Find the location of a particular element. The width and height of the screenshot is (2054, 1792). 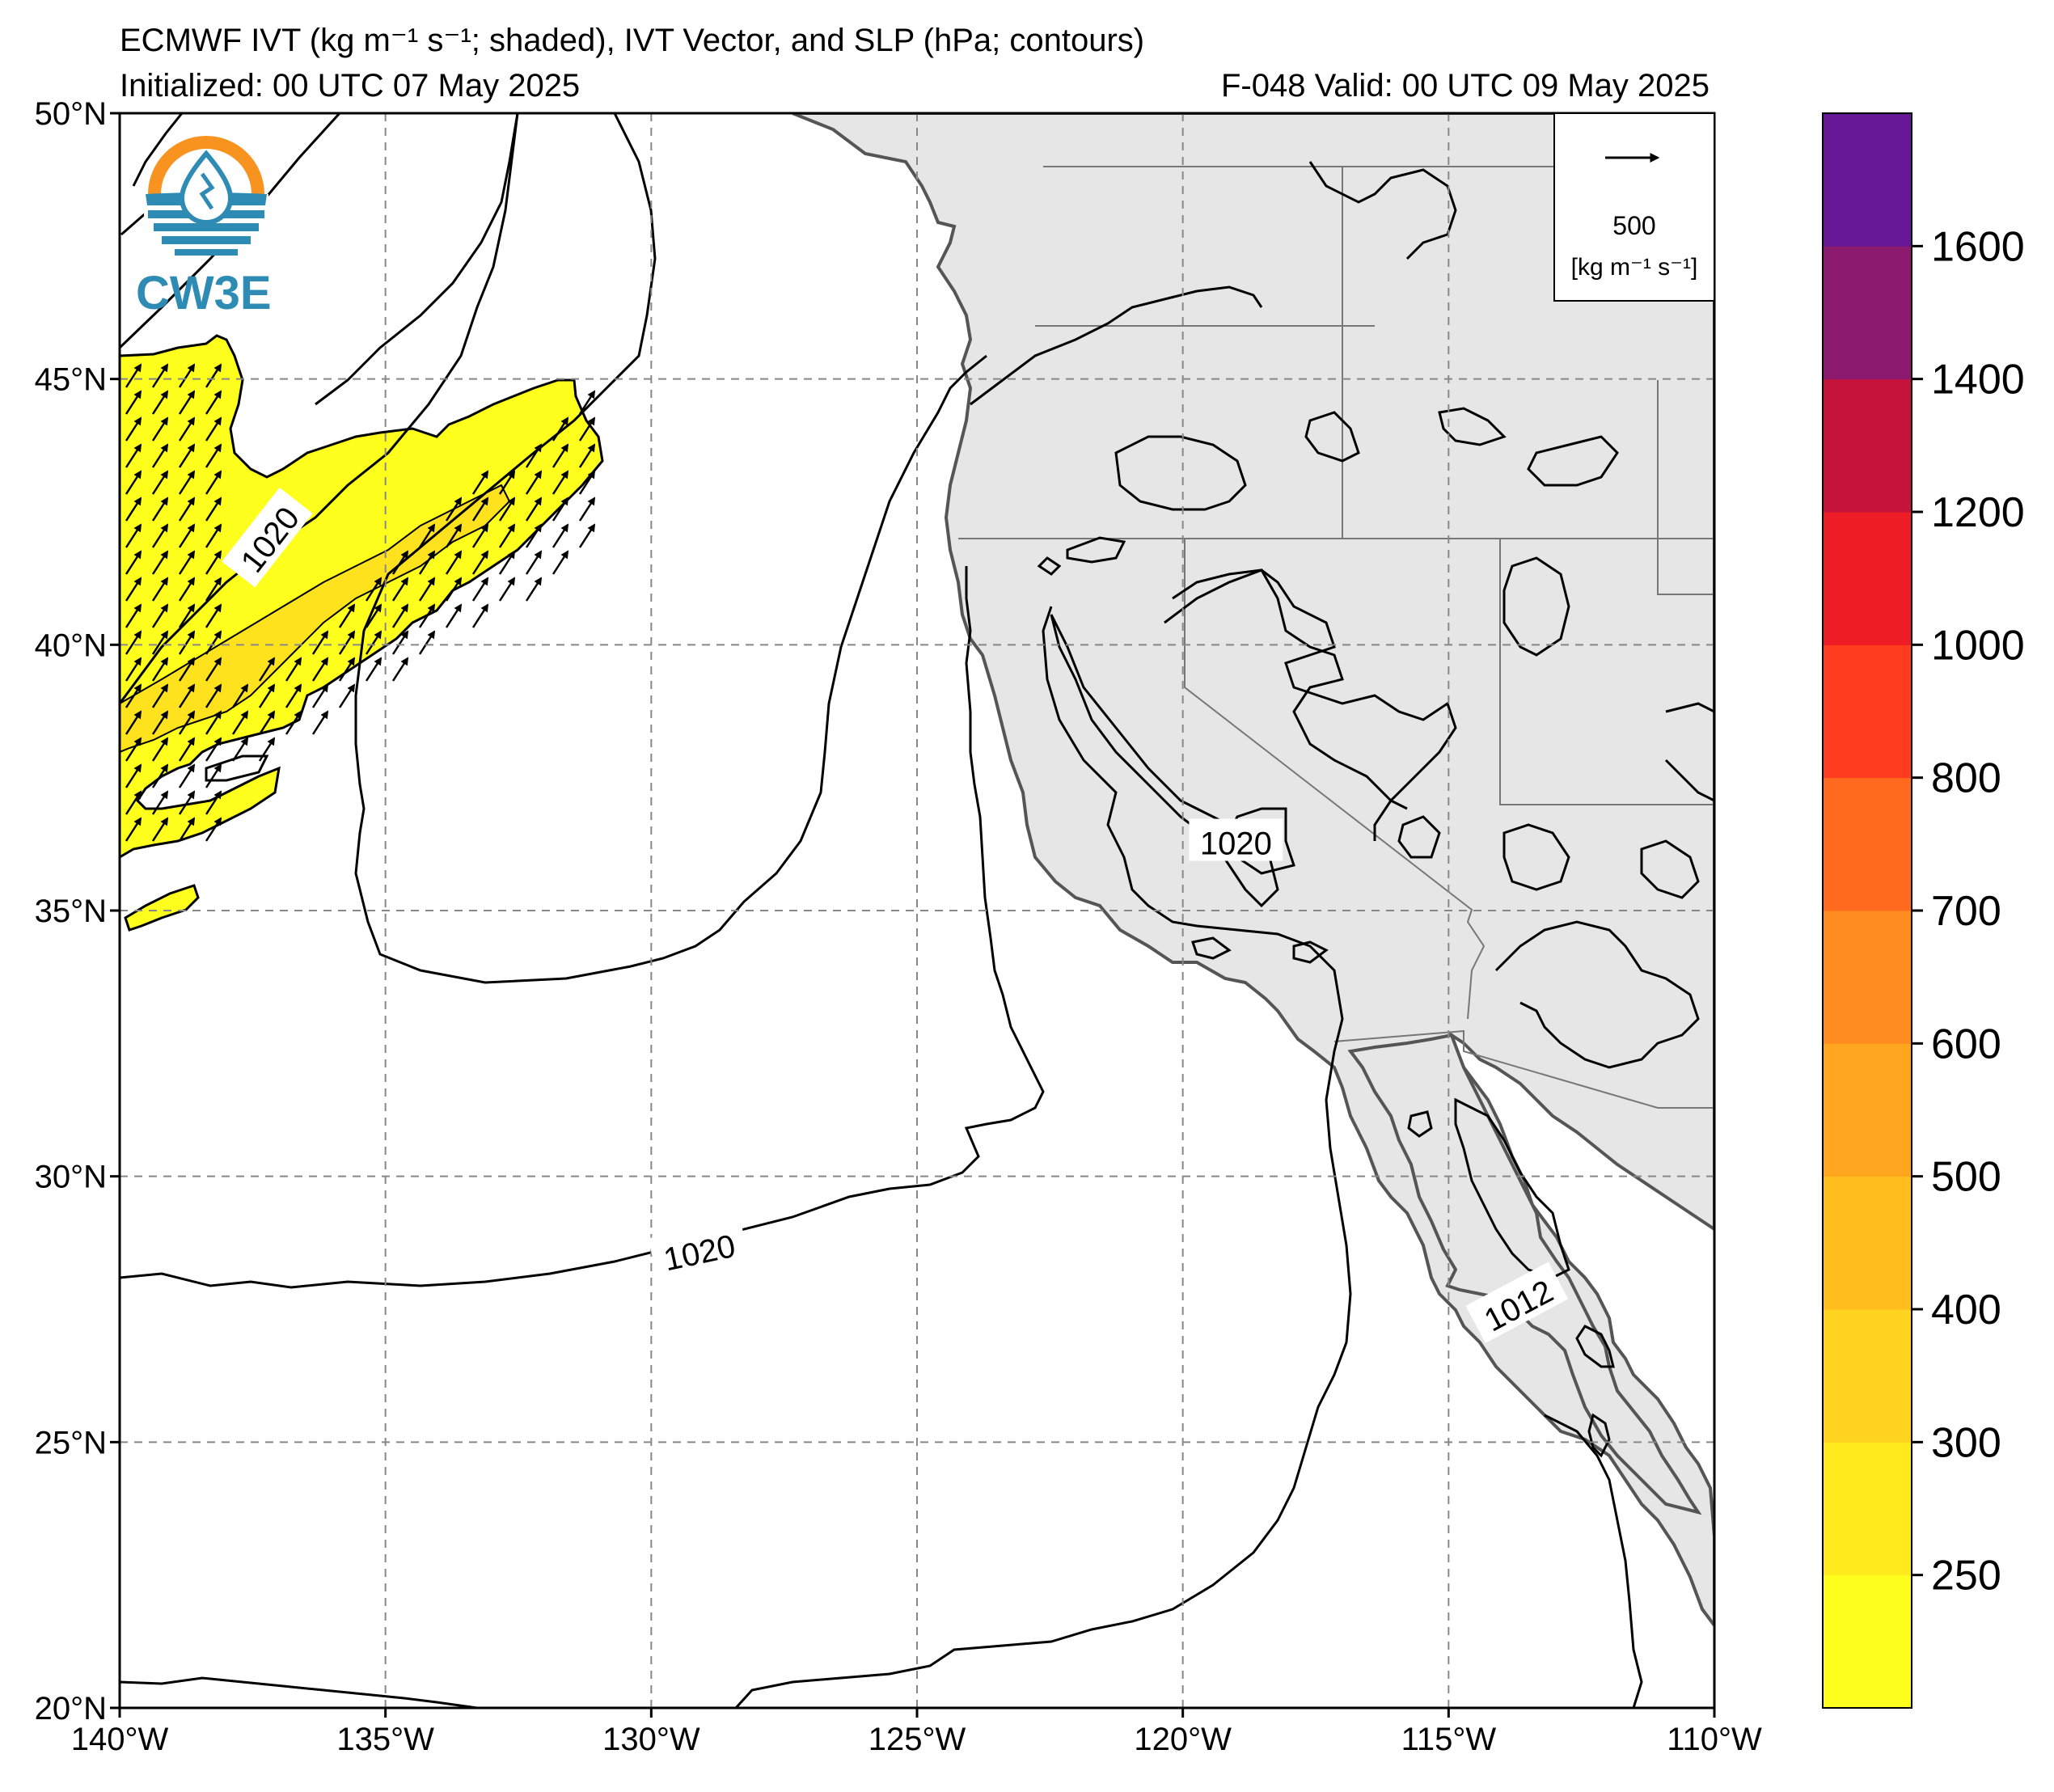

colorbar: 1600 1400 1200 1000 800 700 600 500 400 300 250 is located at coordinates (1924, 910).